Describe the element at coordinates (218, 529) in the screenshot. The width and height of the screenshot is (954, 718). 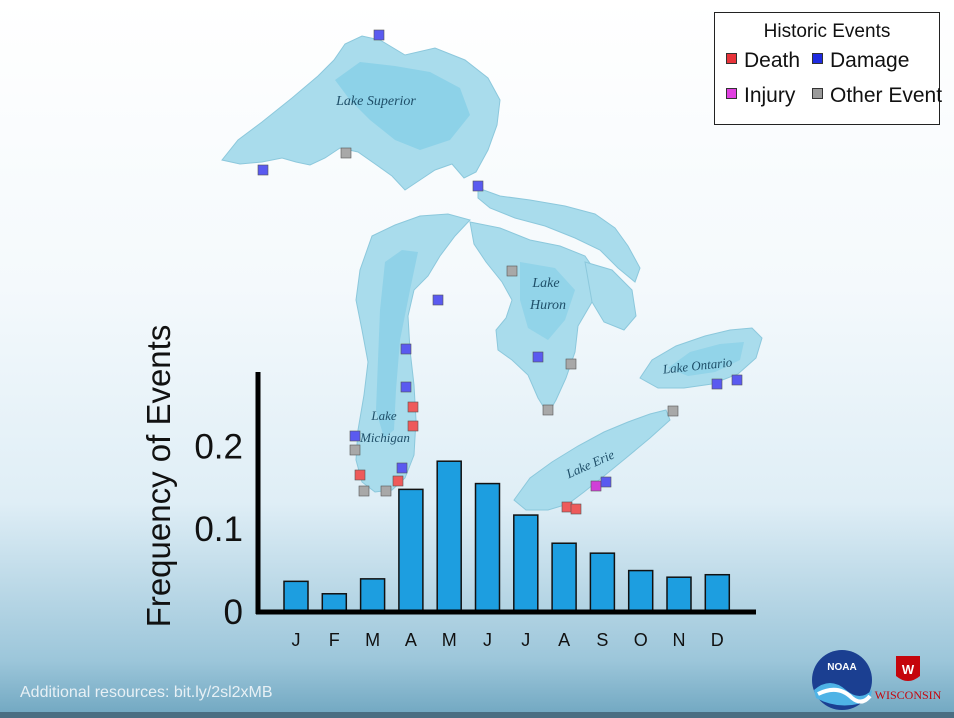
I see `y-tick-label: 0.1` at that location.